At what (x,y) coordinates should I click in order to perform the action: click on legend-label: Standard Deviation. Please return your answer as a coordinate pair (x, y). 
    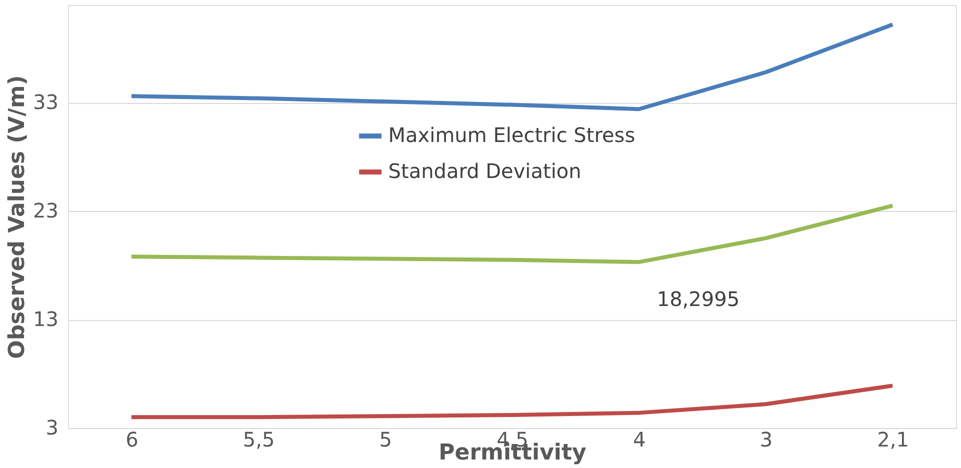
    Looking at the image, I should click on (485, 171).